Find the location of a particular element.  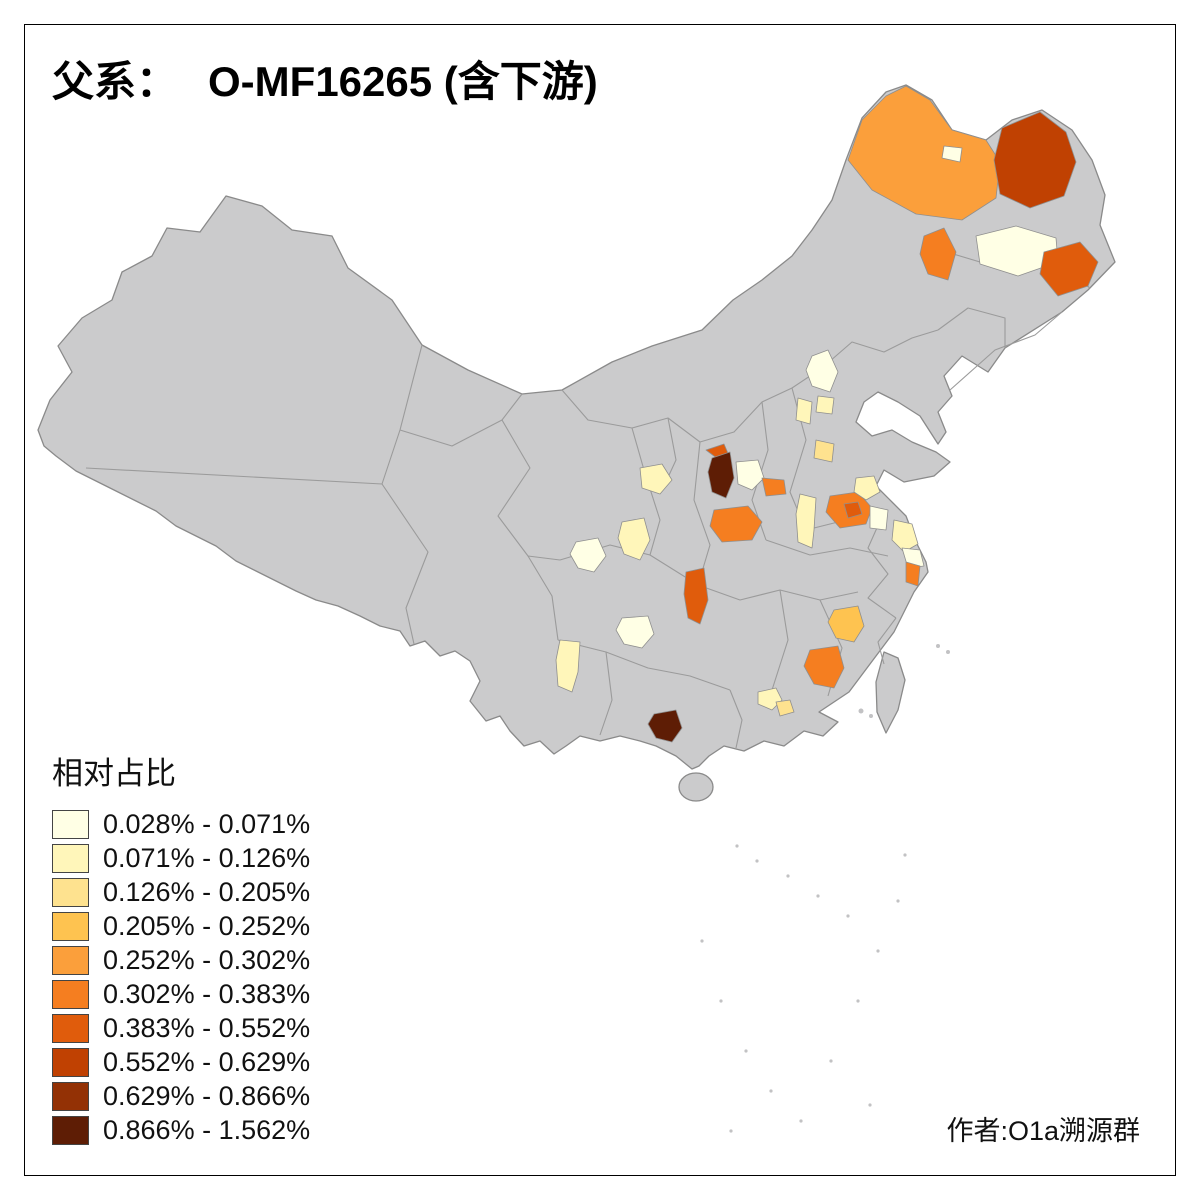

legend-label: 0.383% - 0.552% is located at coordinates (207, 1027).